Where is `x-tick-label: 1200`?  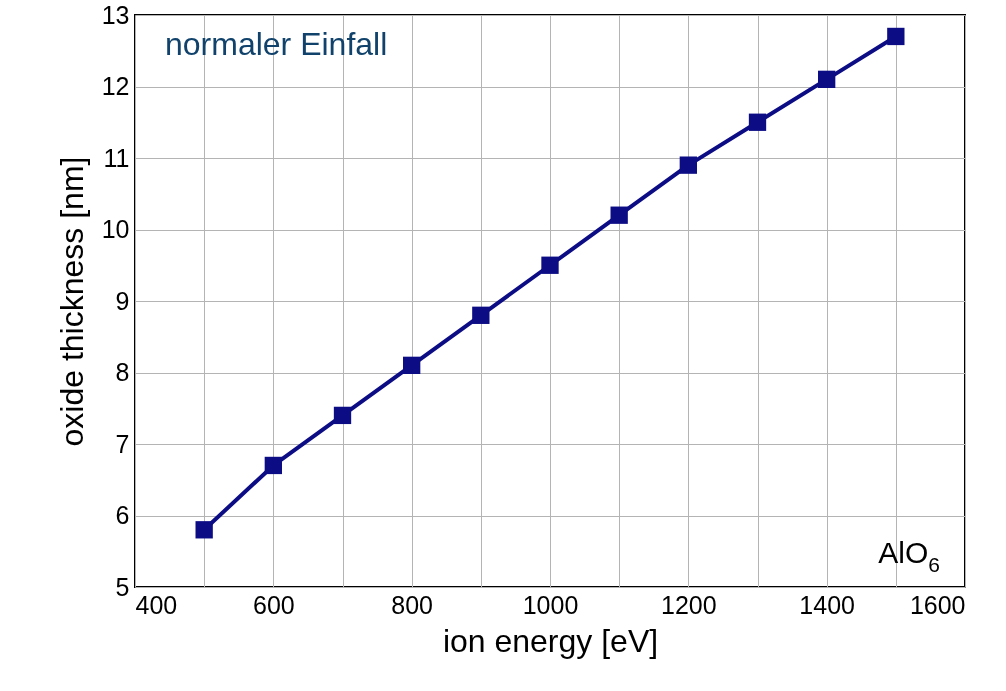
x-tick-label: 1200 is located at coordinates (689, 604).